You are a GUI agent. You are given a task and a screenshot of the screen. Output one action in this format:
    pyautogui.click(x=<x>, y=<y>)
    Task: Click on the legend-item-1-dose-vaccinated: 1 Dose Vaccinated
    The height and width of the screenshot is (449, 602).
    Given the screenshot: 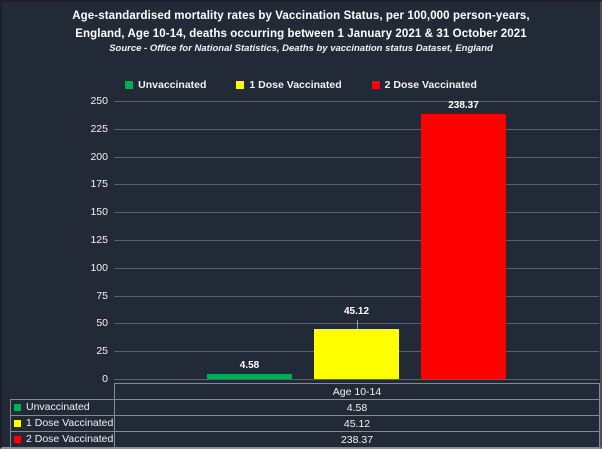 What is the action you would take?
    pyautogui.click(x=289, y=85)
    